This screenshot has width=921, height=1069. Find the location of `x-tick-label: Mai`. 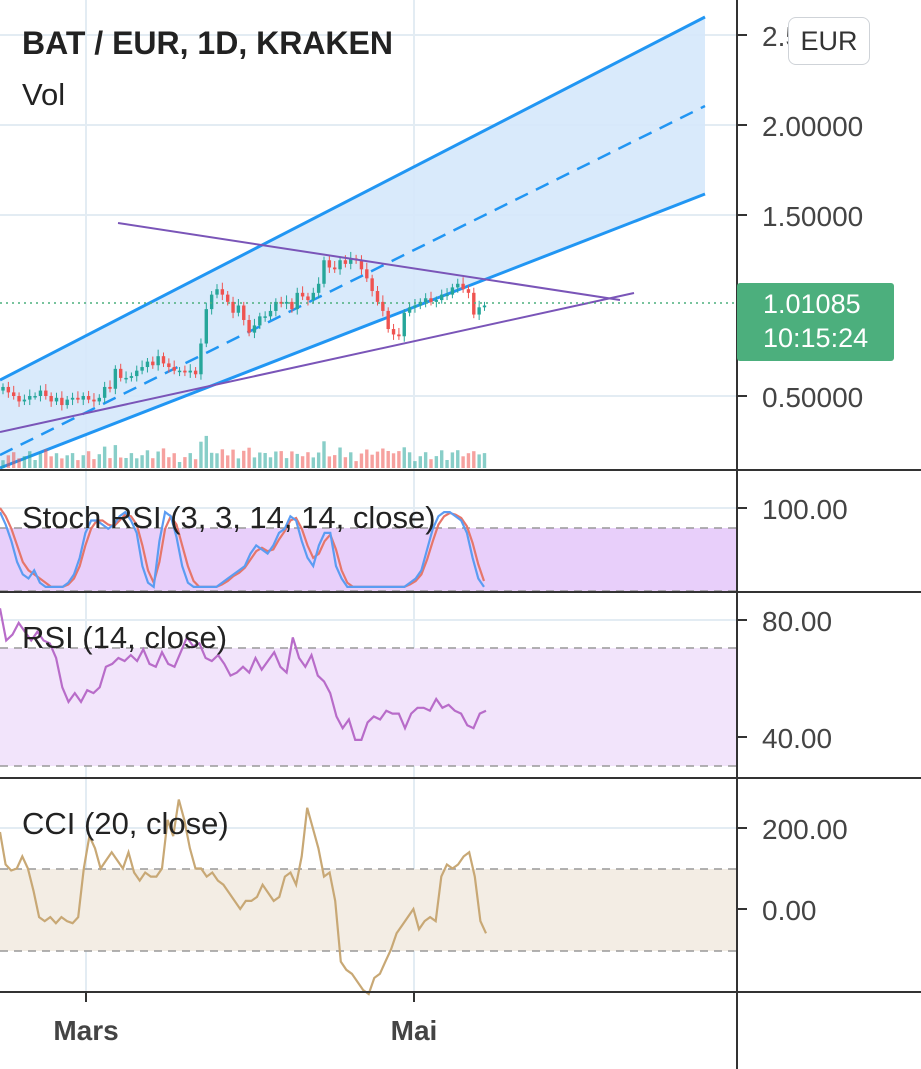

x-tick-label: Mai is located at coordinates (414, 1030).